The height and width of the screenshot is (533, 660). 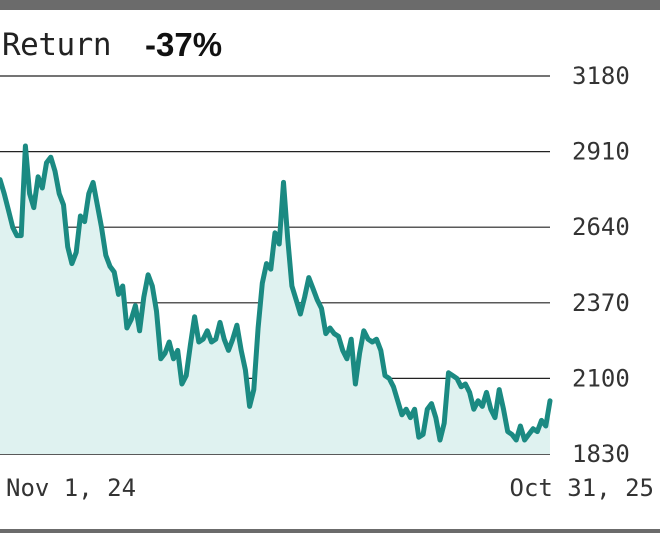 I want to click on x-axis-end-label: Oct 31, 25, so click(x=582, y=488).